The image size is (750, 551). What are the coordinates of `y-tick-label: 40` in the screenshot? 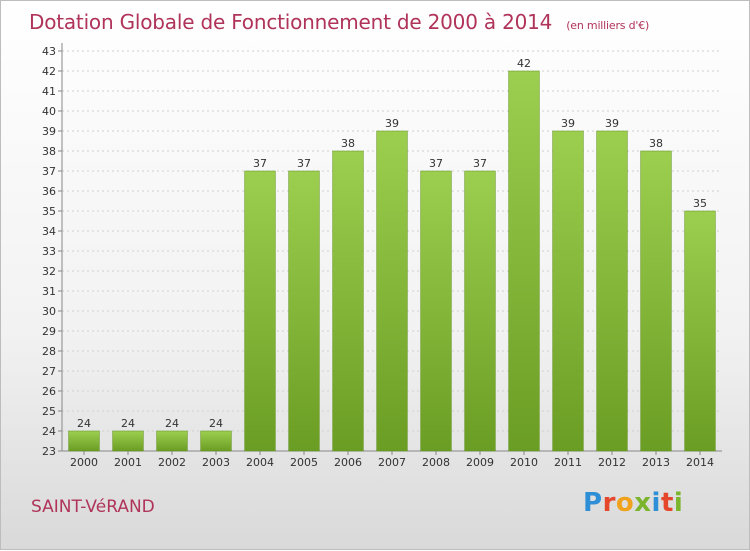 It's located at (49, 111).